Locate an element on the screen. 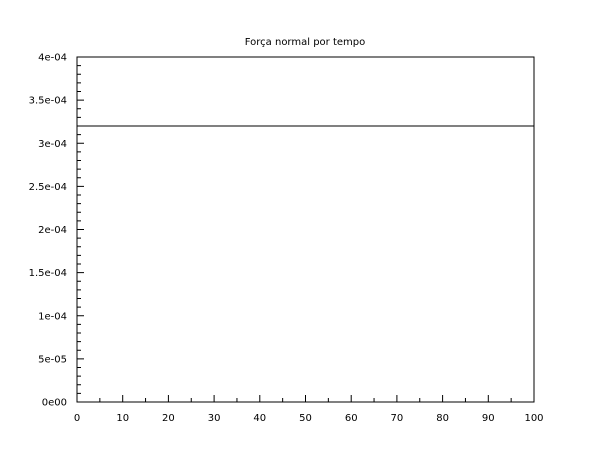 This screenshot has width=610, height=460. y-tick-label: 4e-04 is located at coordinates (52, 58).